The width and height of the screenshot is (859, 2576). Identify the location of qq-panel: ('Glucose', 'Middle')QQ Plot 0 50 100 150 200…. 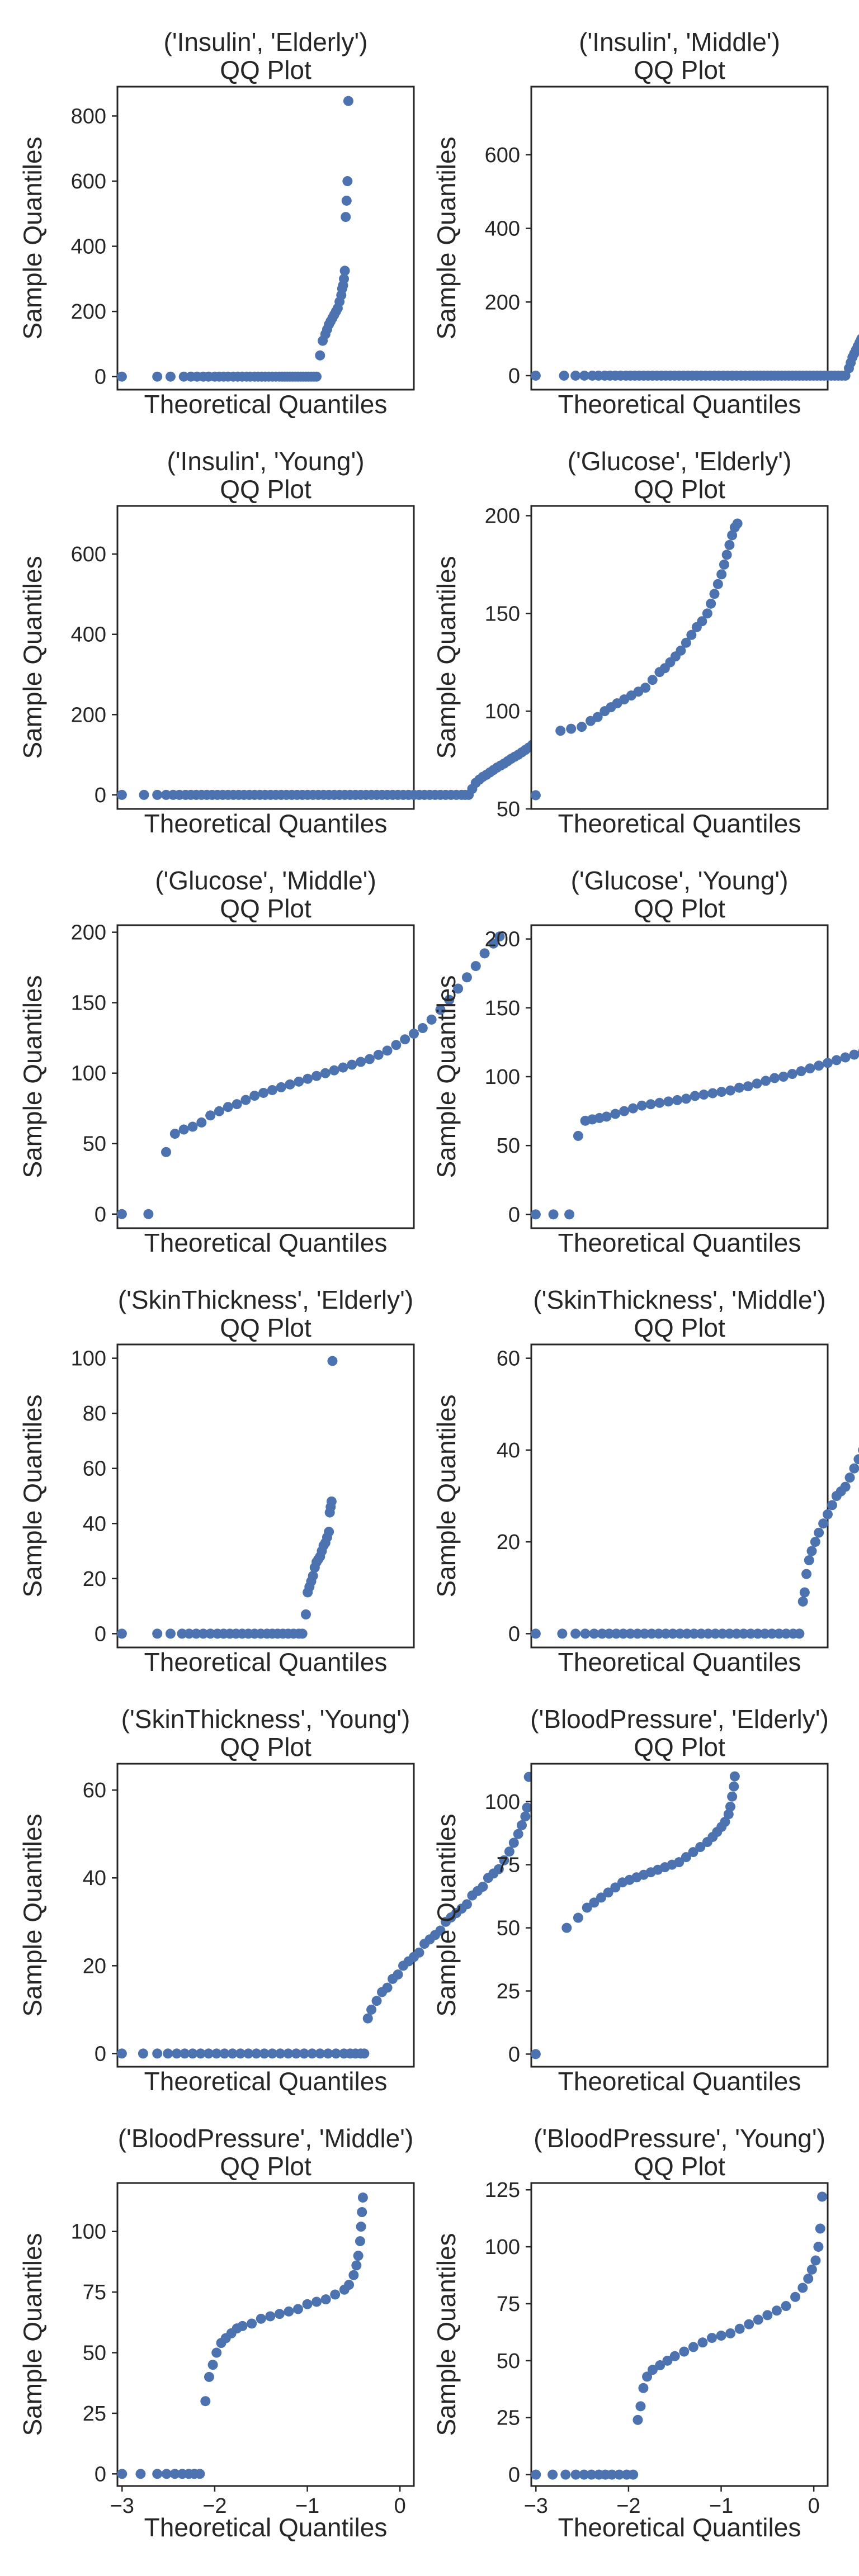
(261, 1061).